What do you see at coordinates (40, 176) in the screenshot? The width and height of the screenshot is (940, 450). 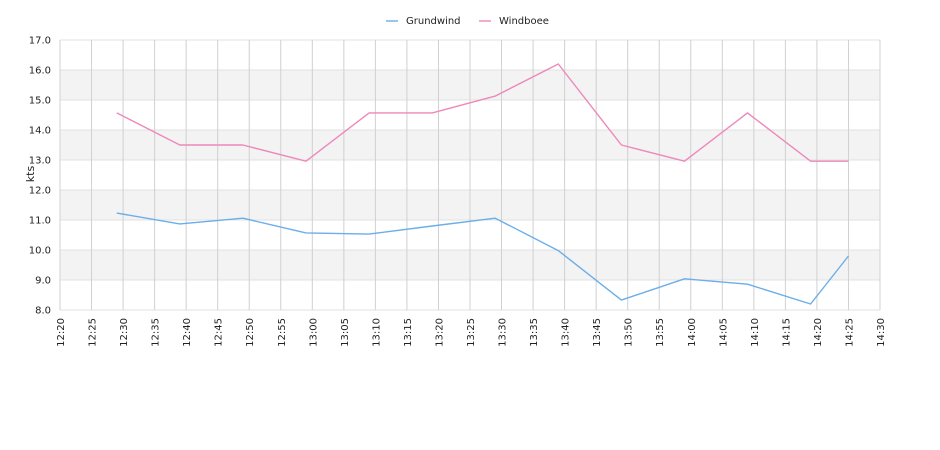 I see `y-axis-ticks: 8.0 9.0 10.0 11.0 12.0 13.0 14.0 15.0 16.0 17.0` at bounding box center [40, 176].